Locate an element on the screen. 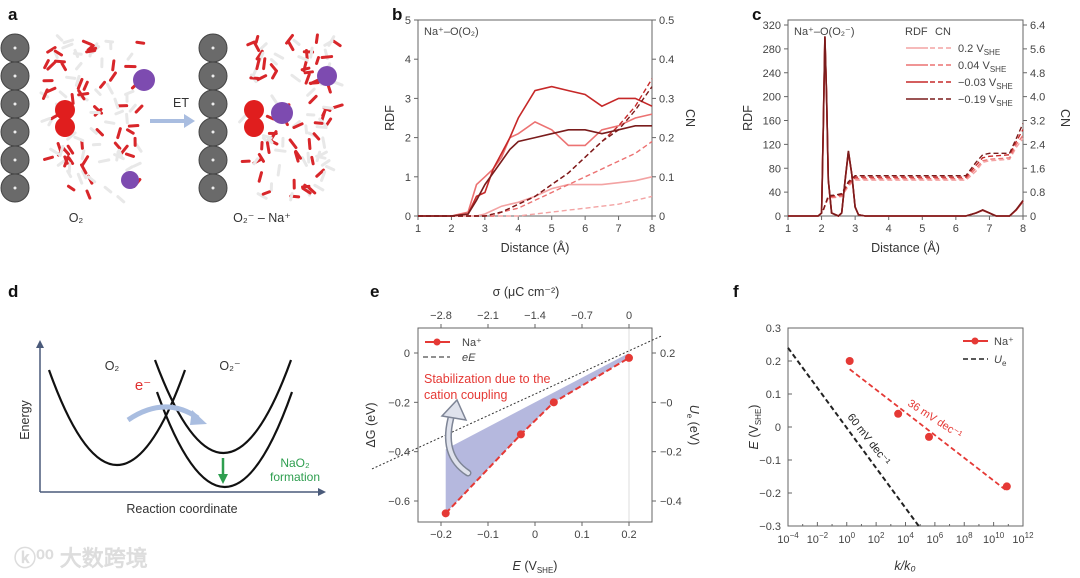 Image resolution: width=1080 pixels, height=578 pixels. panel-title: Na⁺–O(O₂⁻) is located at coordinates (824, 32).